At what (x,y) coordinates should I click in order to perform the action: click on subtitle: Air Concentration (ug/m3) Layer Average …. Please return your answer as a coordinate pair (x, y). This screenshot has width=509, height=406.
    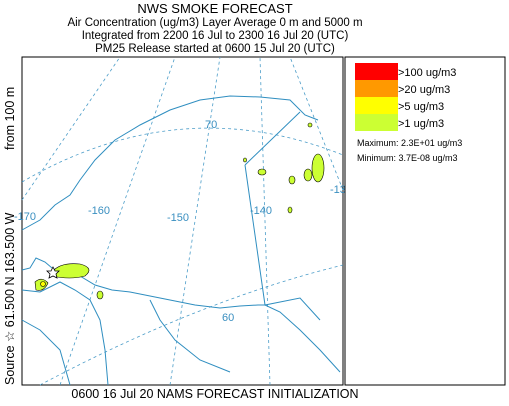
    Looking at the image, I should click on (214, 23).